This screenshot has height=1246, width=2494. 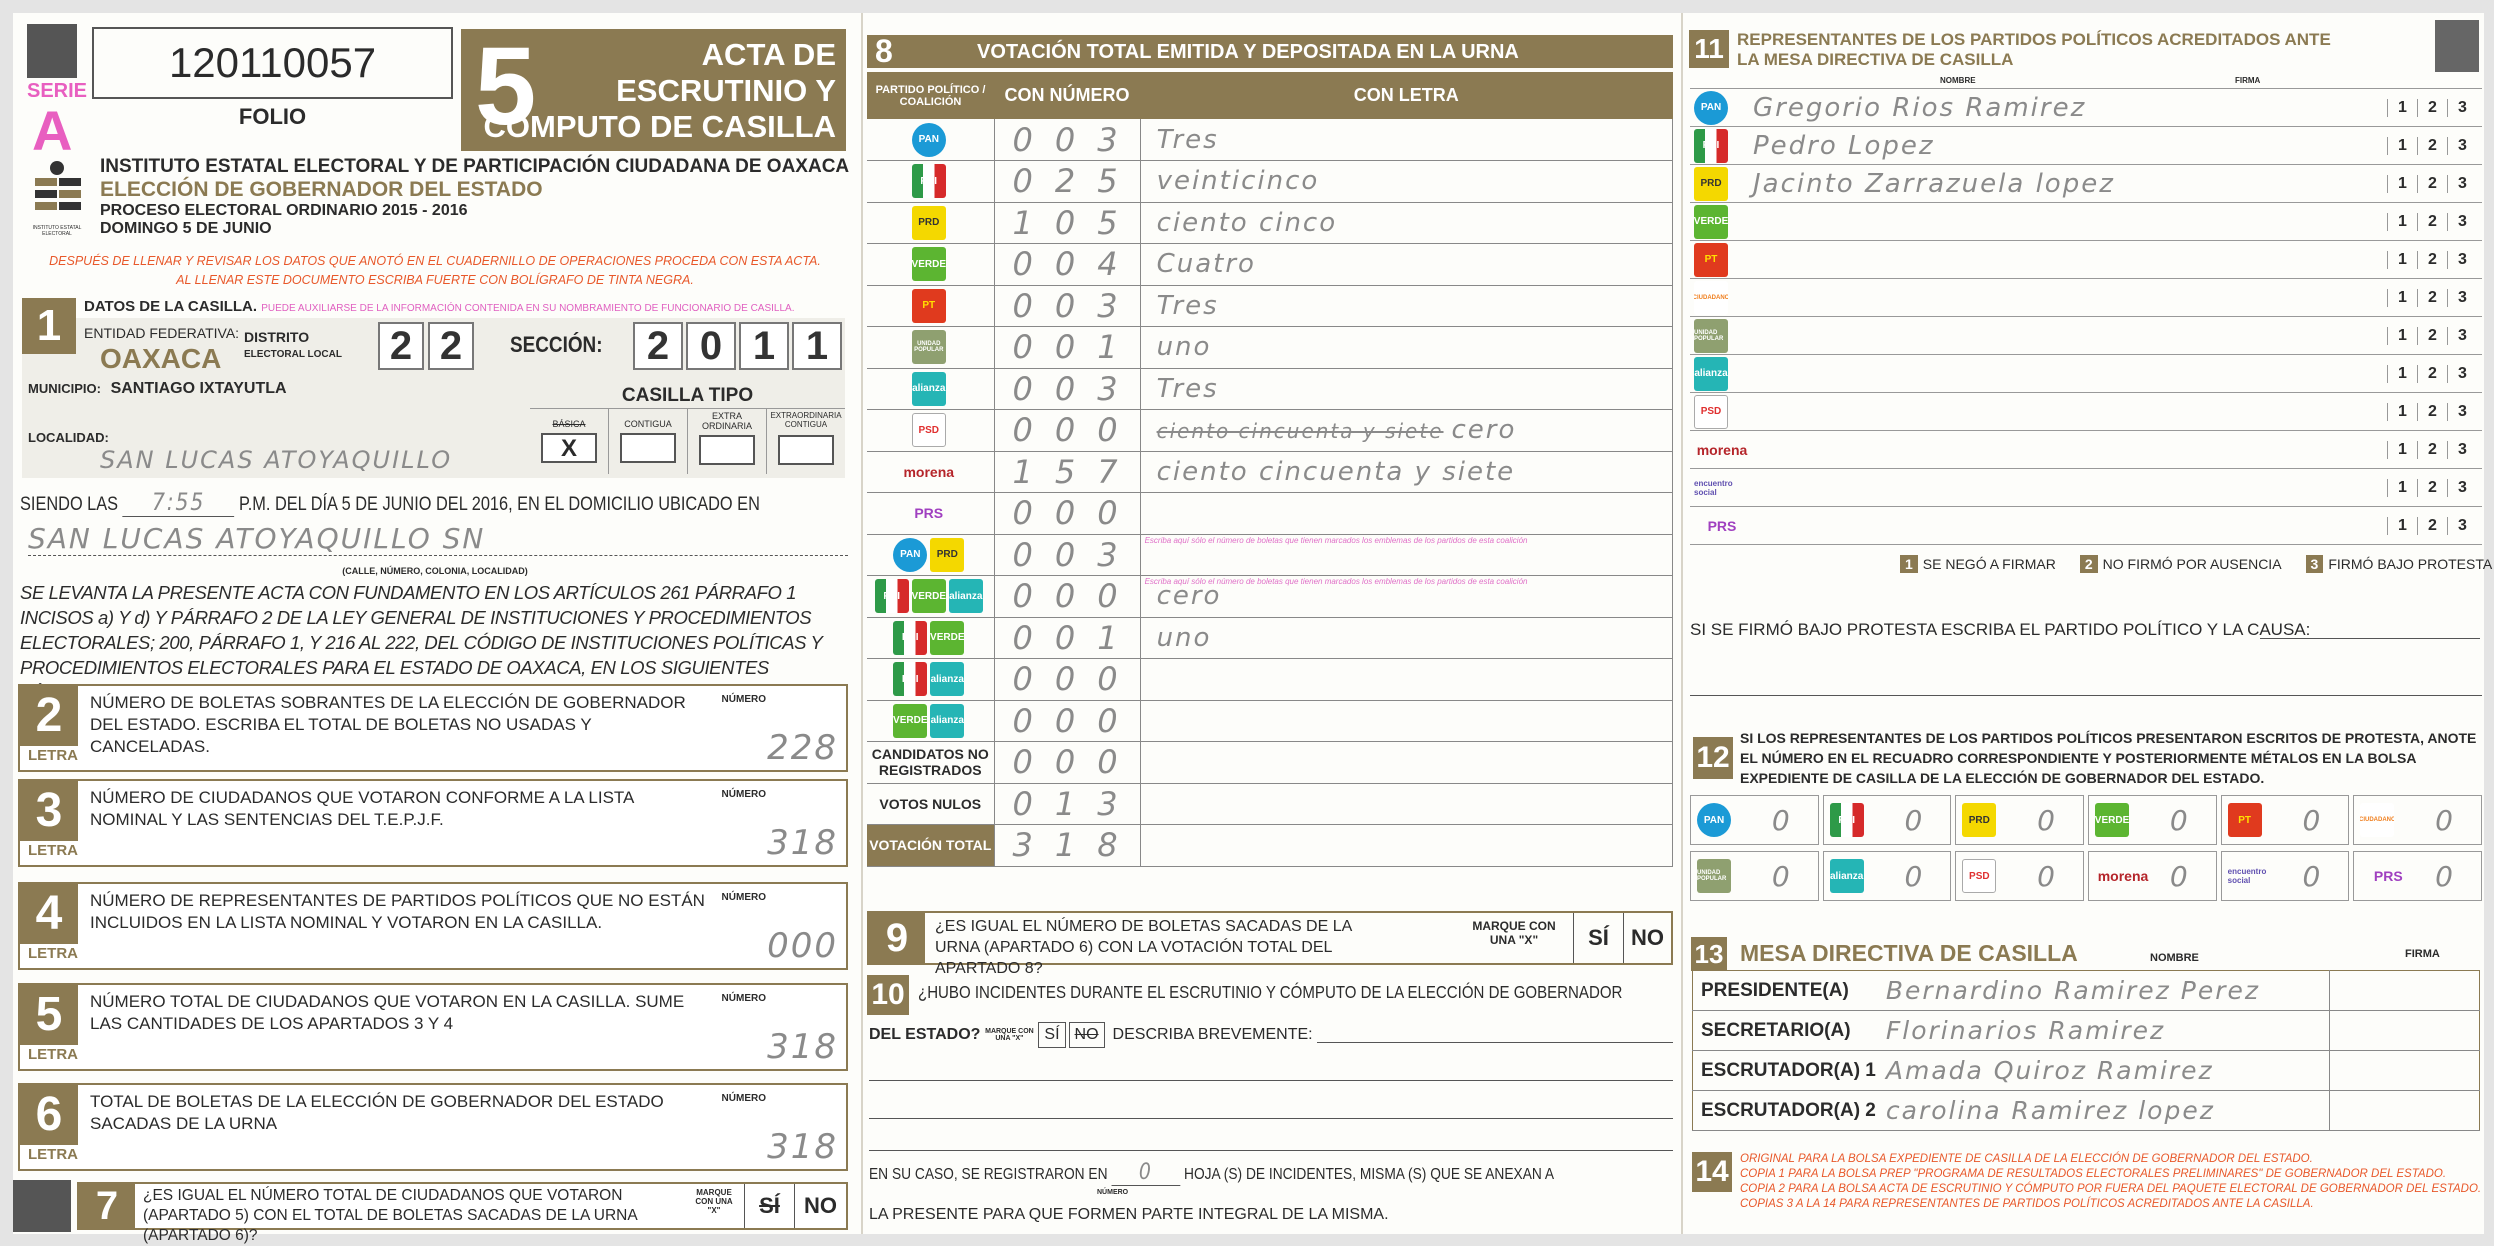 I want to click on tipo-basica-checkbox: X, so click(x=569, y=448).